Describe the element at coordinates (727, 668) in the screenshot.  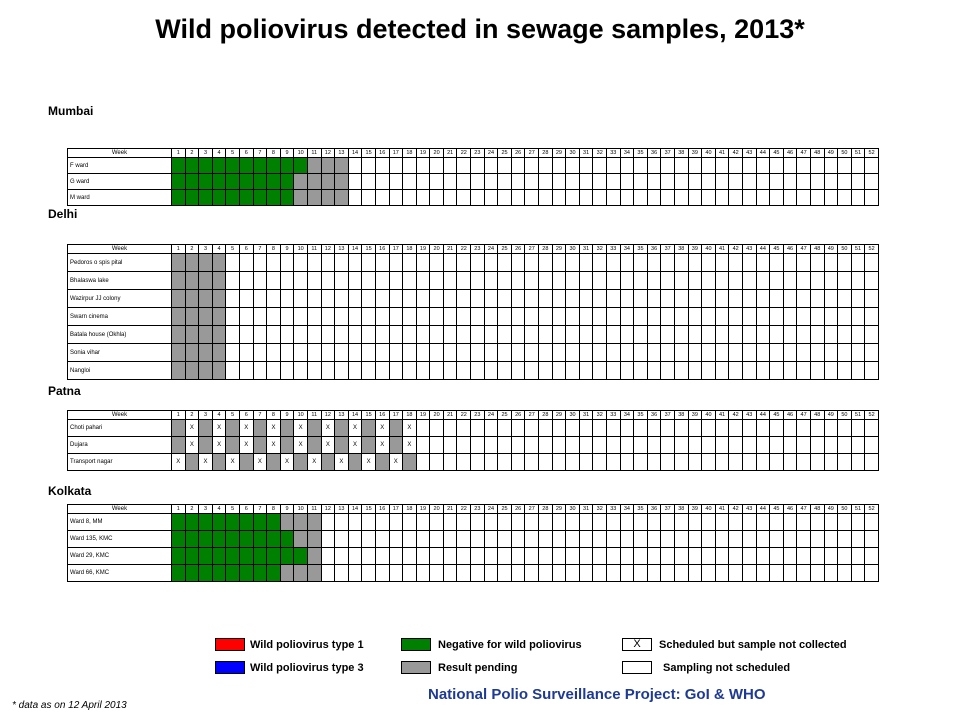
I see `legend-not-scheduled-label: Sampling not scheduled` at that location.